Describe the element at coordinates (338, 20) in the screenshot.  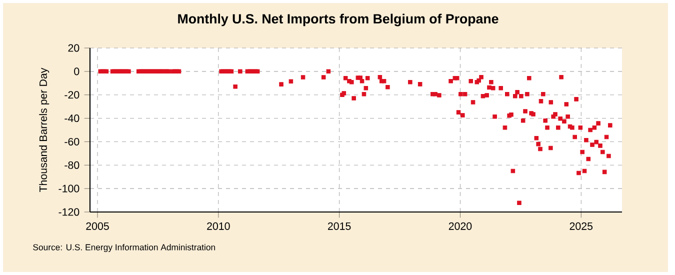
I see `chart-title: Monthly U.S. Net Imports from Belgium of Propane` at that location.